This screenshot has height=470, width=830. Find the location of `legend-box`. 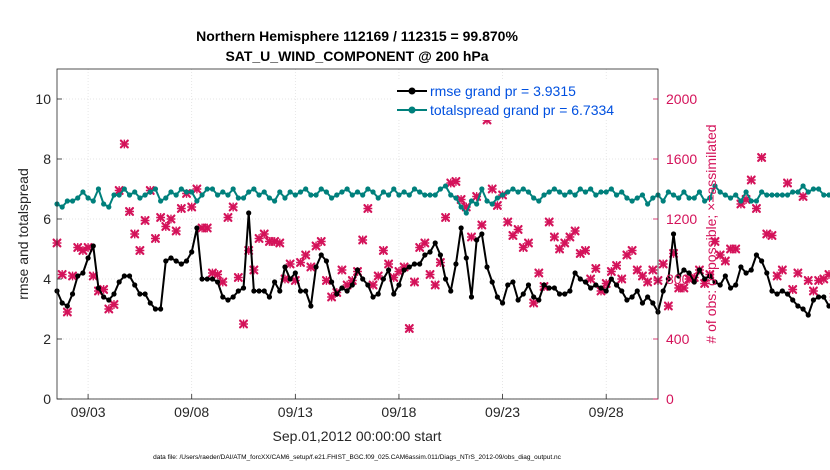

legend-box is located at coordinates (522, 100).